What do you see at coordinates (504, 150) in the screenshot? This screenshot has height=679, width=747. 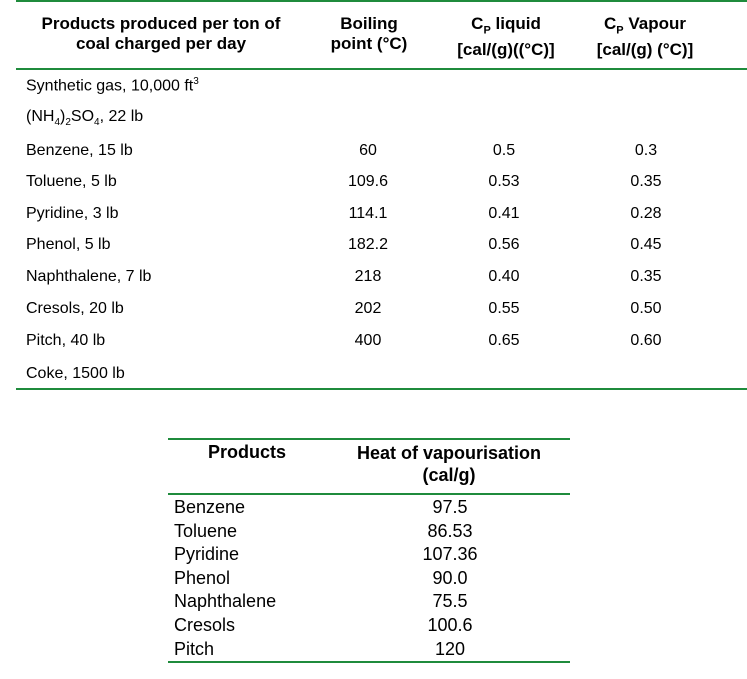 I see `cpl-benzene: 0.5` at bounding box center [504, 150].